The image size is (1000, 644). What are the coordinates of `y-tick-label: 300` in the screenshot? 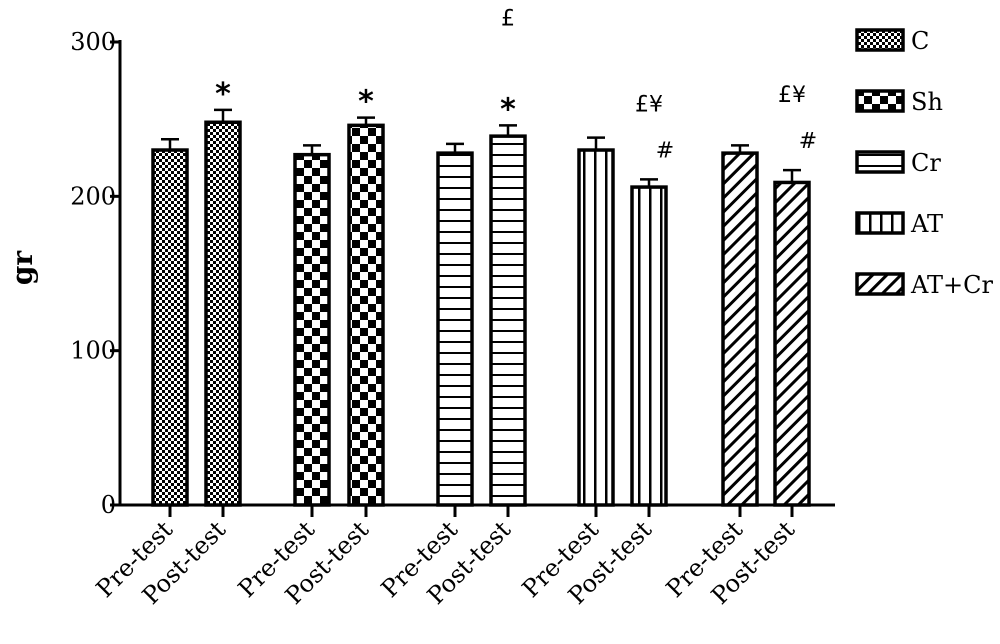 It's located at (93, 42).